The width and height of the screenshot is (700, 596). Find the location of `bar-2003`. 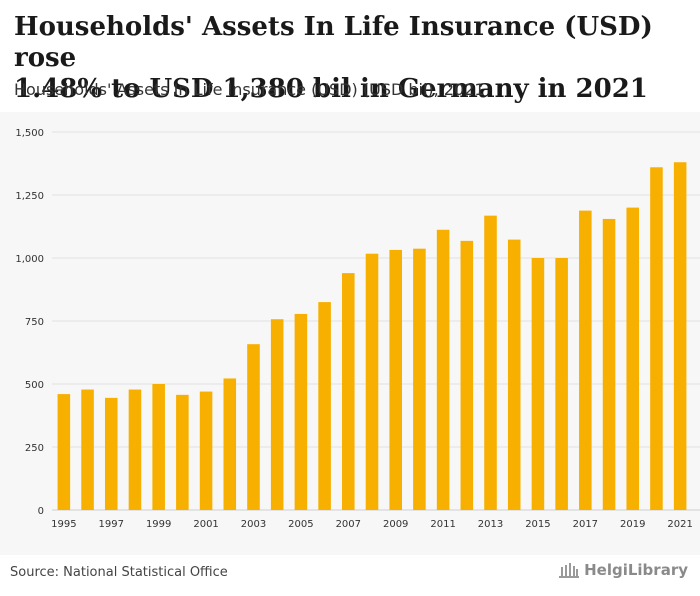

bar-2003 is located at coordinates (253, 427).